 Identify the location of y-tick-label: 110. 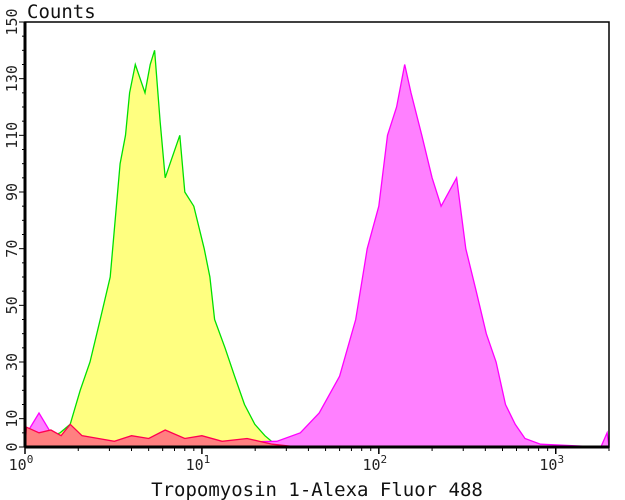
(12, 135).